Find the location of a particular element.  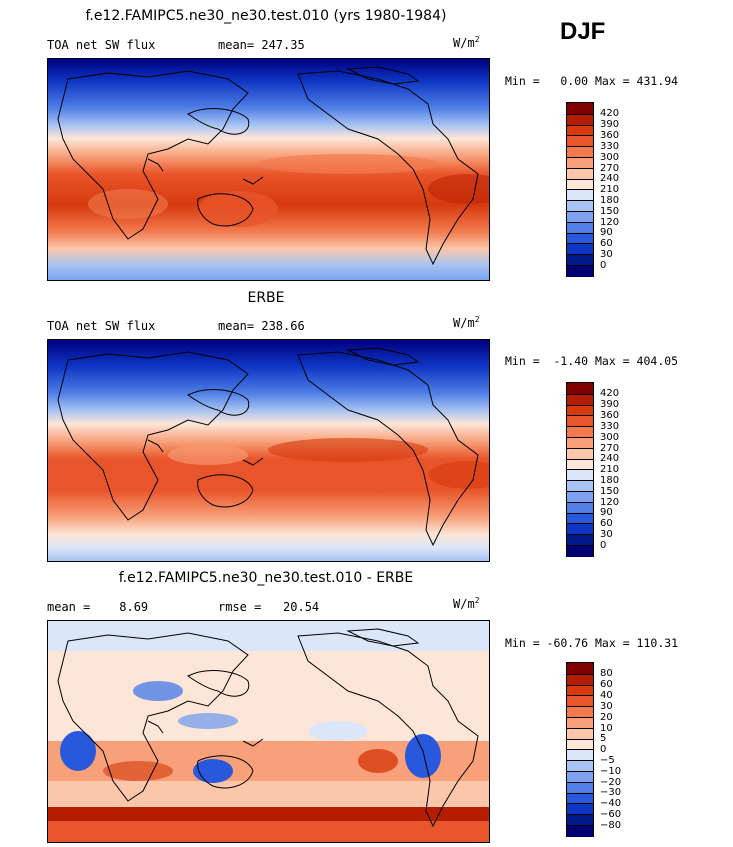

panel1-min-max: Min = 0.00 Max = 431.94 is located at coordinates (592, 81).